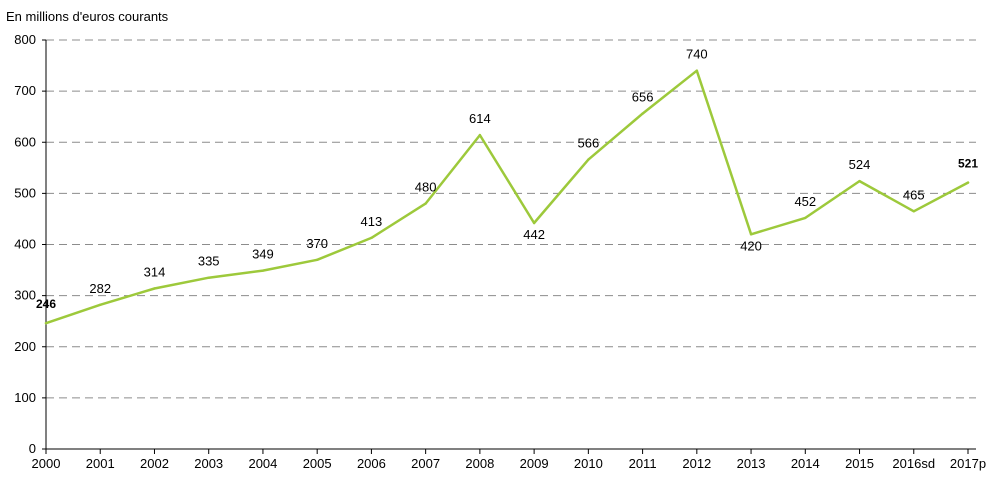  I want to click on data-point-2000, so click(46, 323).